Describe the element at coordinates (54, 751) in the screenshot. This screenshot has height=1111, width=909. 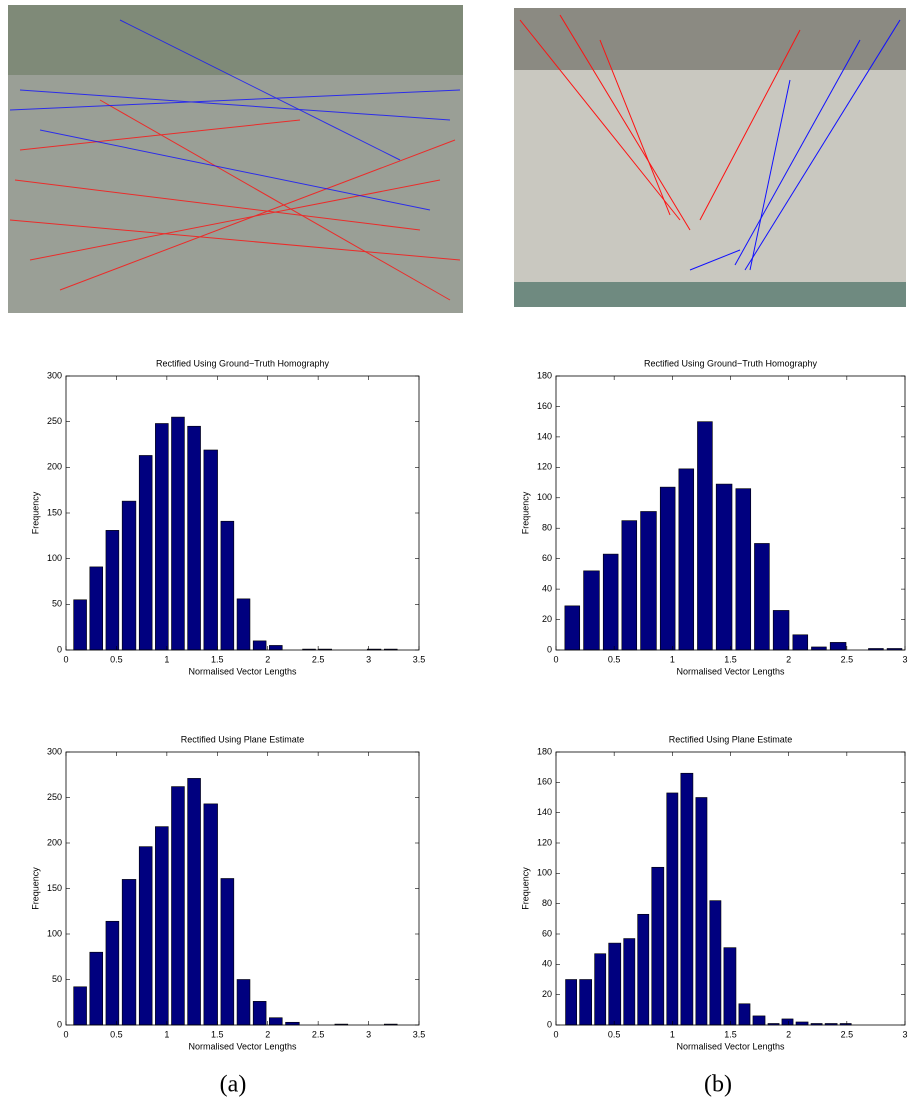
I see `y-tick-label: 300` at that location.